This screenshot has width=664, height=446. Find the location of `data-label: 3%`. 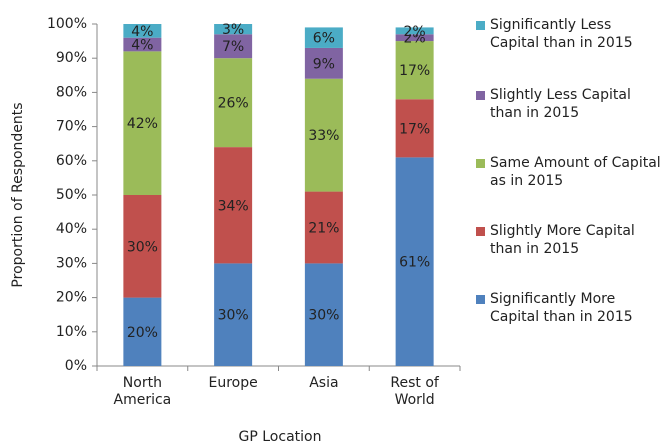

data-label: 3% is located at coordinates (233, 30).